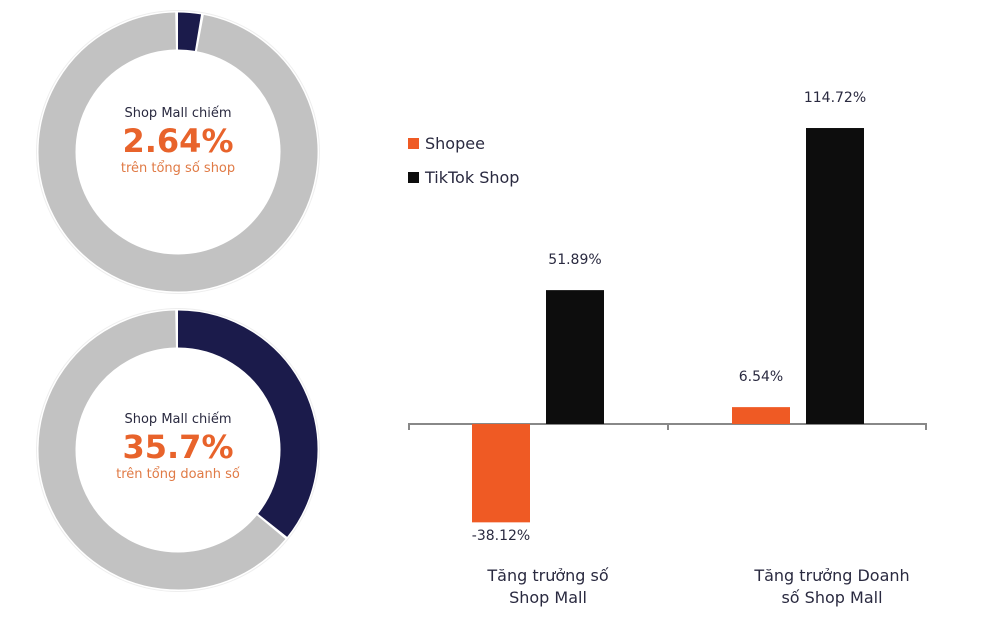 Image resolution: width=1000 pixels, height=625 pixels. I want to click on donut-2-label: Shop Mall chiếm, so click(178, 419).